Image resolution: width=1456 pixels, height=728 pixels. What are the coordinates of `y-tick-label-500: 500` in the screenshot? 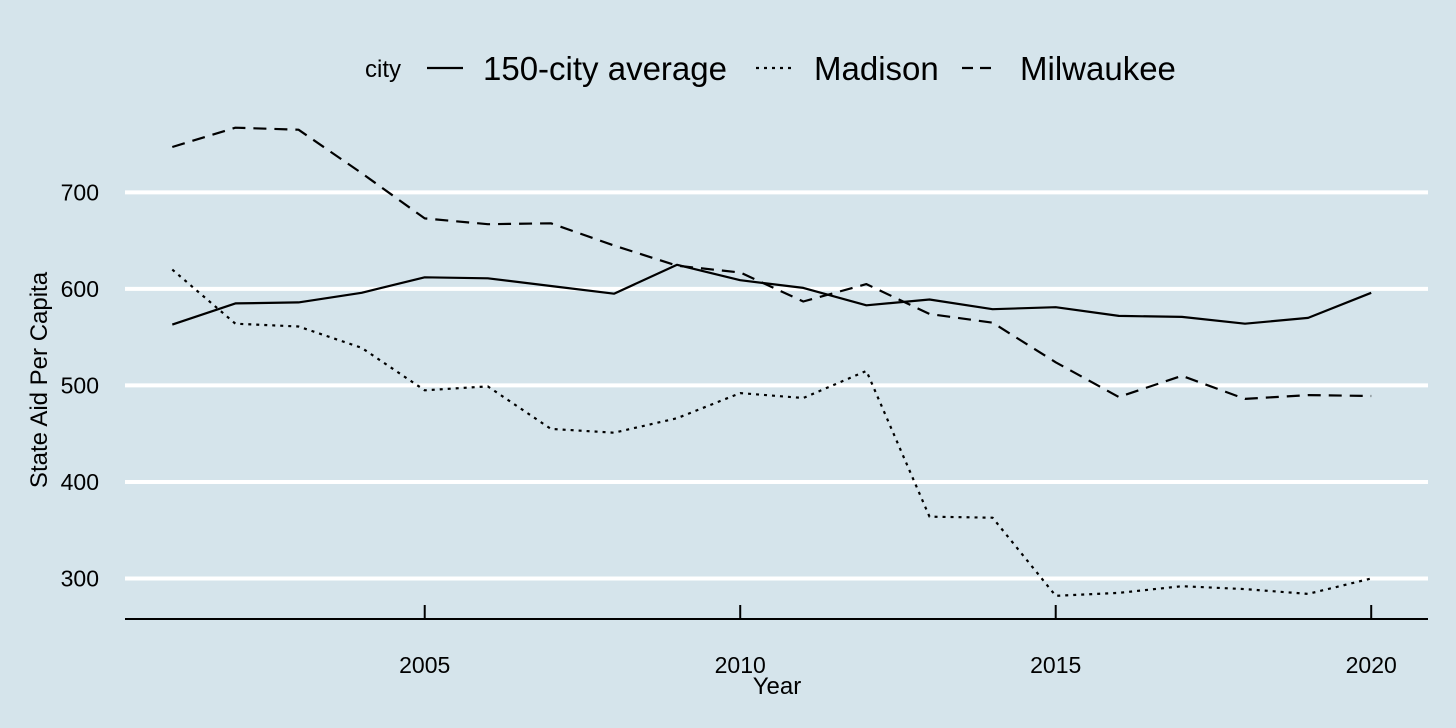 It's located at (80, 385).